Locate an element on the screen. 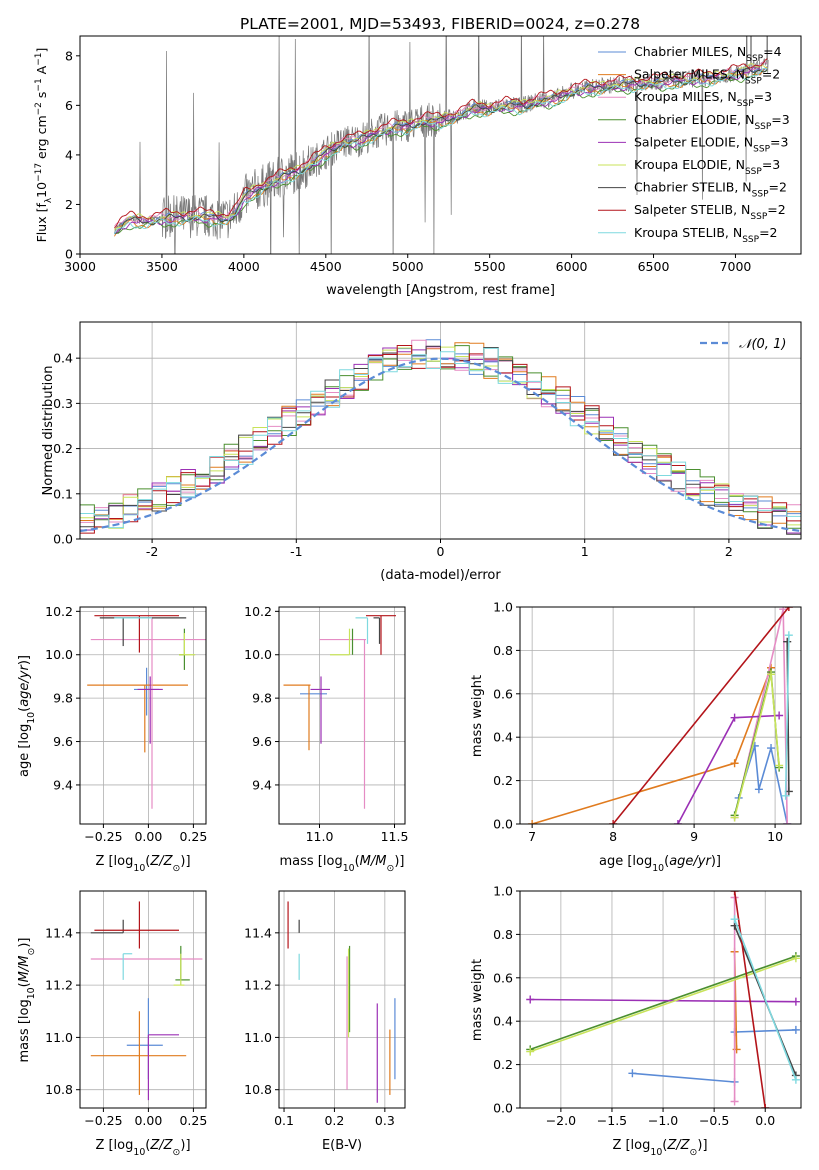  x-tick-label: 4500 is located at coordinates (326, 266).